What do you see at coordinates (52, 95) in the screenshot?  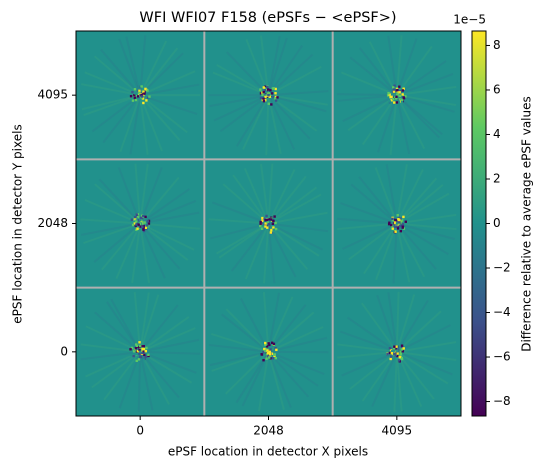 I see `y-tick-label: 4095` at bounding box center [52, 95].